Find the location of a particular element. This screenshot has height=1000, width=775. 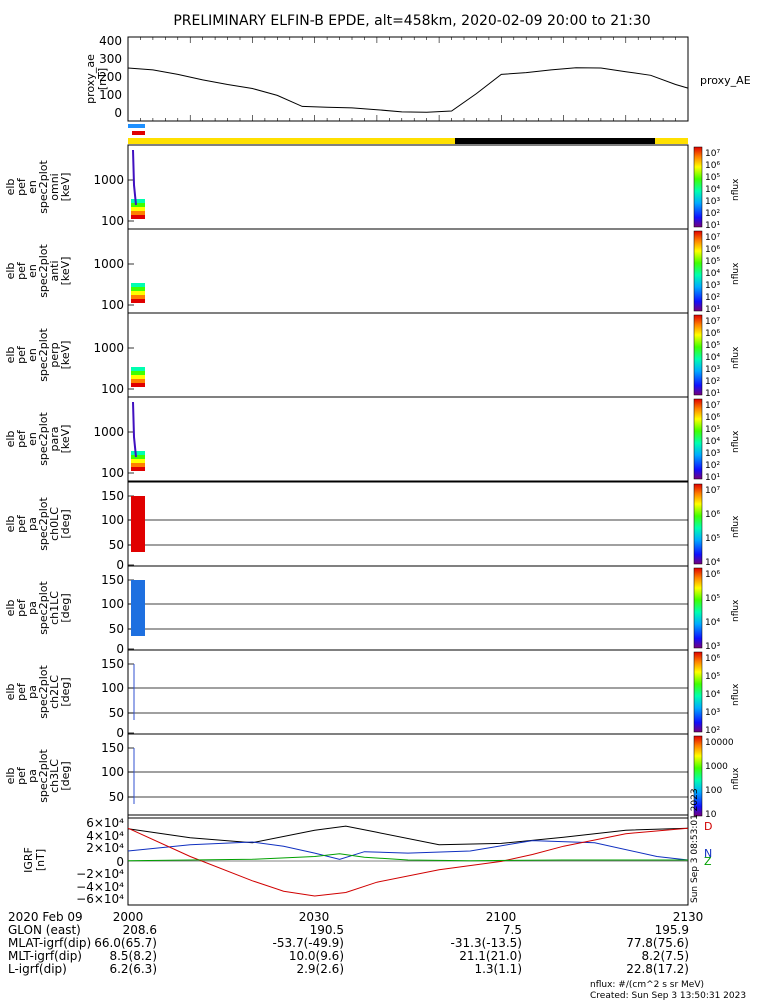

footer-cell: -31.3(-13.5) is located at coordinates (486, 943).